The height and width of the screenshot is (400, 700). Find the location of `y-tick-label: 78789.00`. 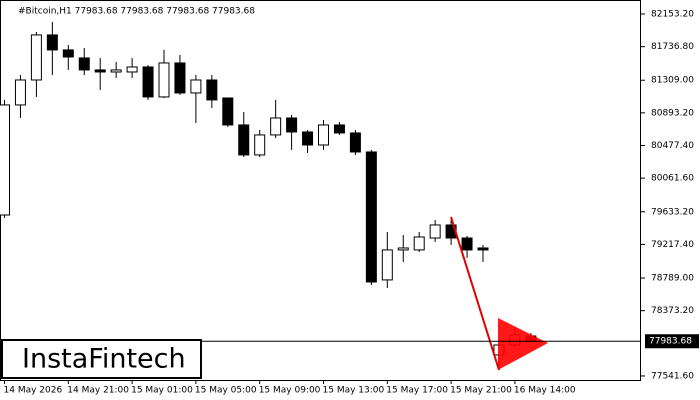

y-tick-label: 78789.00 is located at coordinates (672, 279).